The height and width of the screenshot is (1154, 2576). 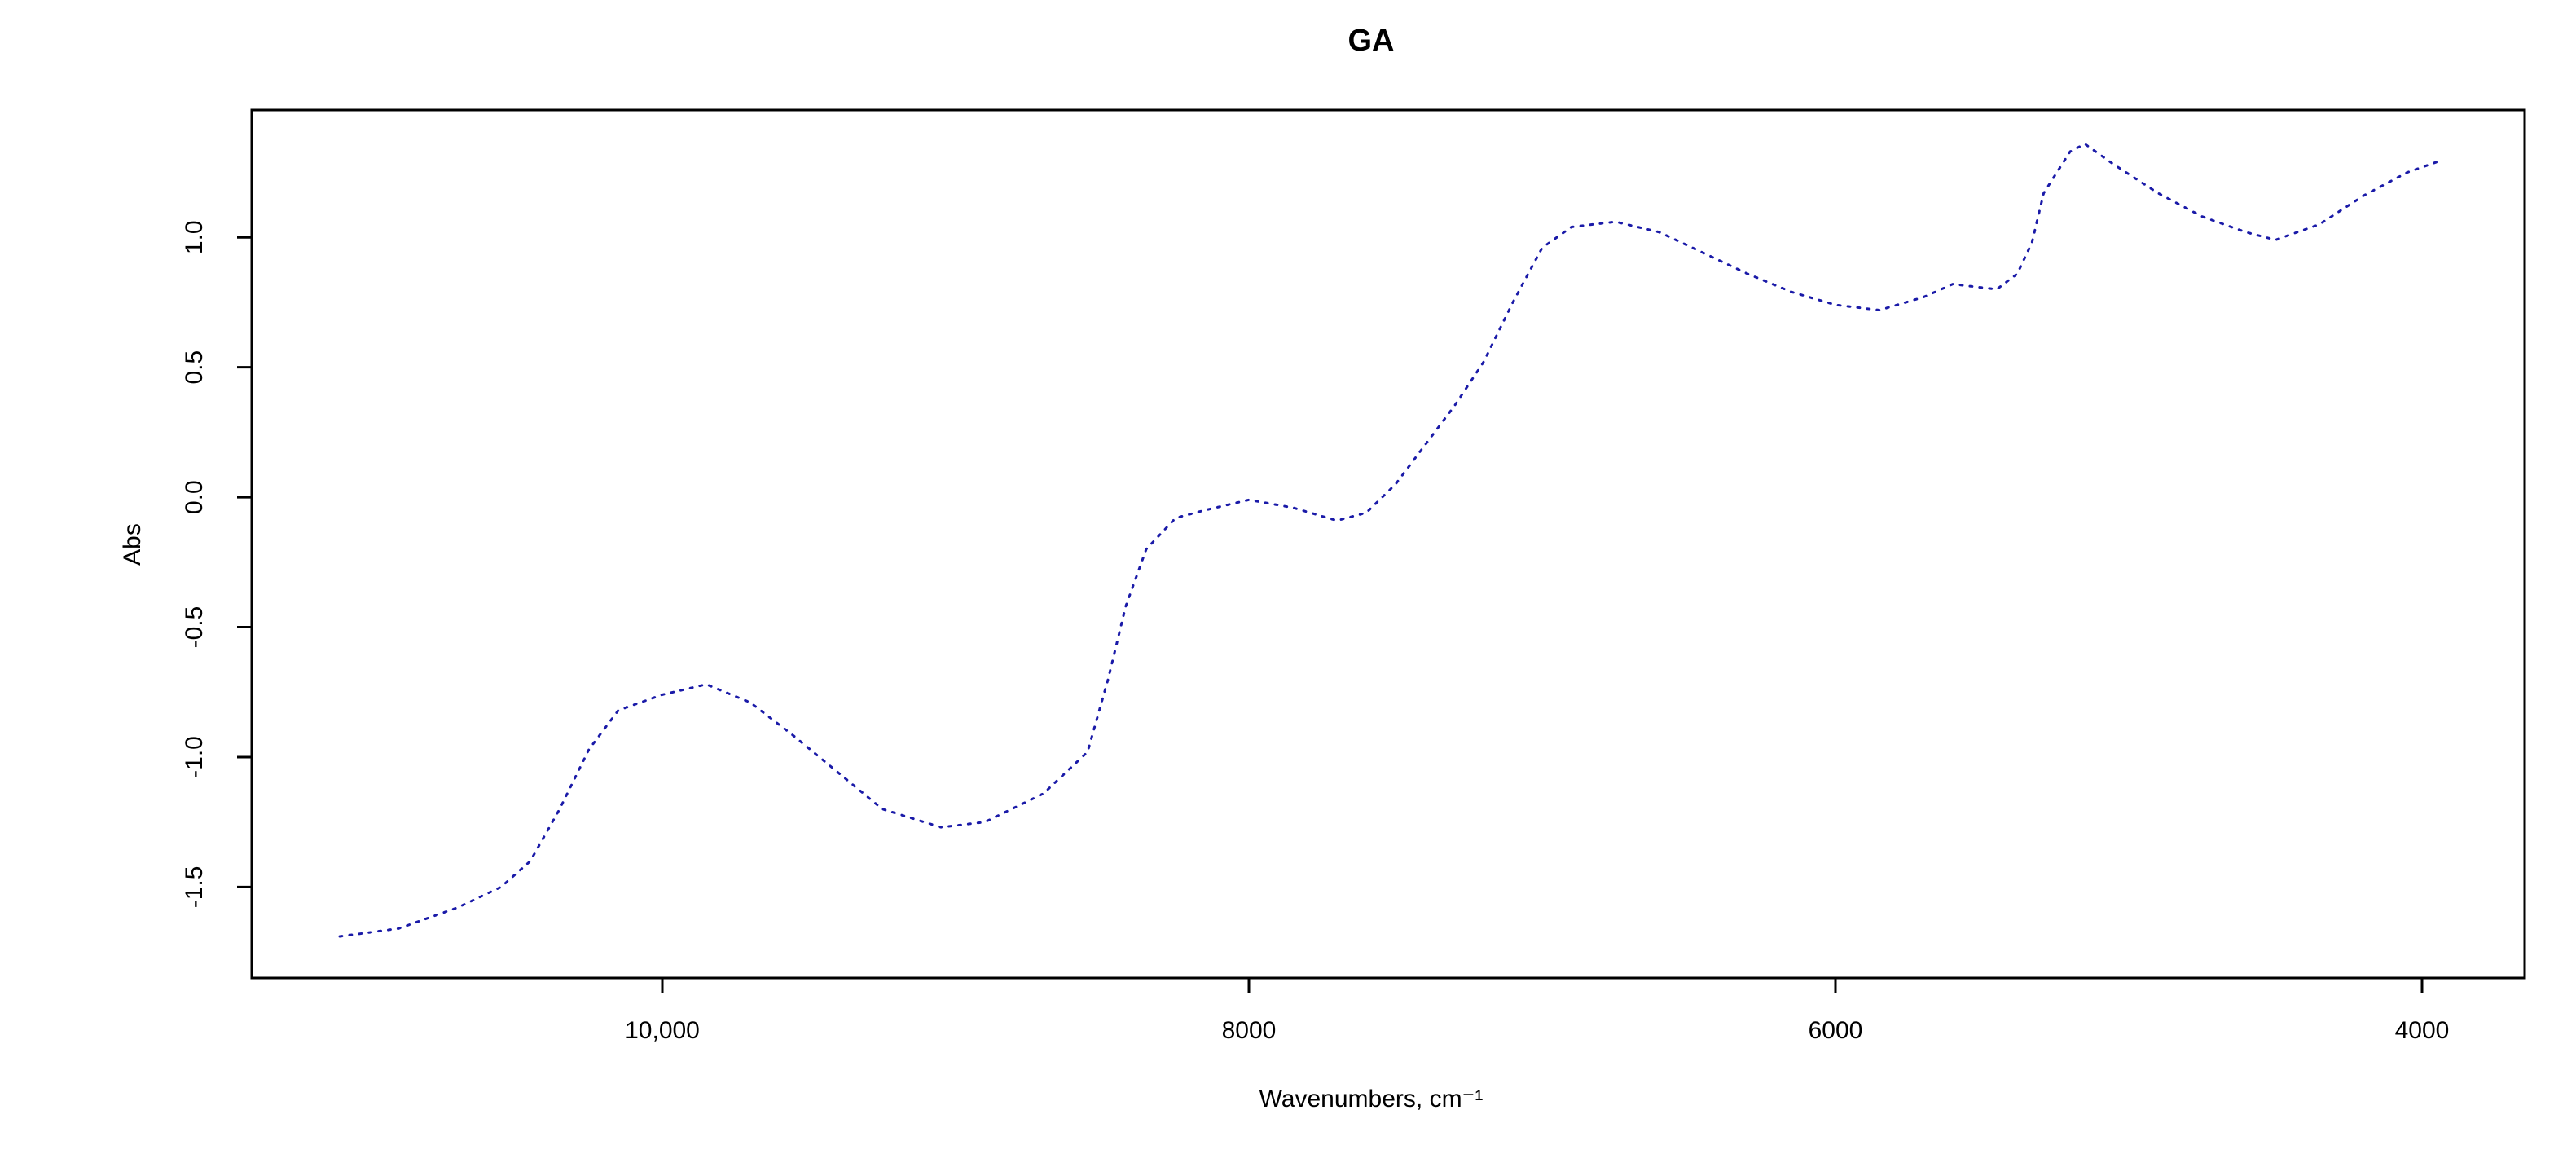 What do you see at coordinates (132, 545) in the screenshot?
I see `y-axis-label: Abs` at bounding box center [132, 545].